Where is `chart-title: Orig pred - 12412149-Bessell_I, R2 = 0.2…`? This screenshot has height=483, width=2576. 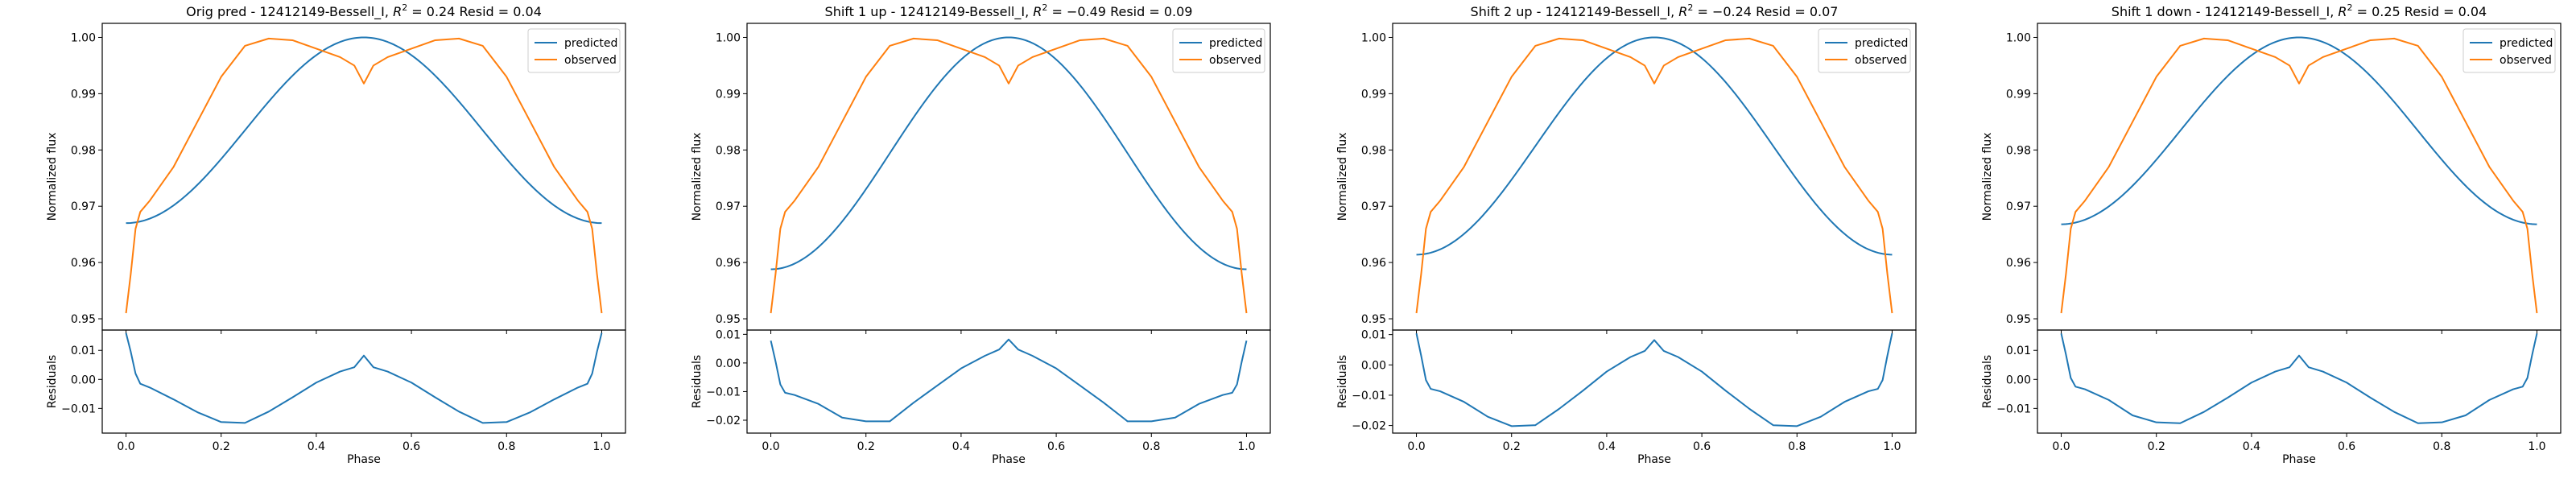 chart-title: Orig pred - 12412149-Bessell_I, R2 = 0.2… is located at coordinates (364, 11).